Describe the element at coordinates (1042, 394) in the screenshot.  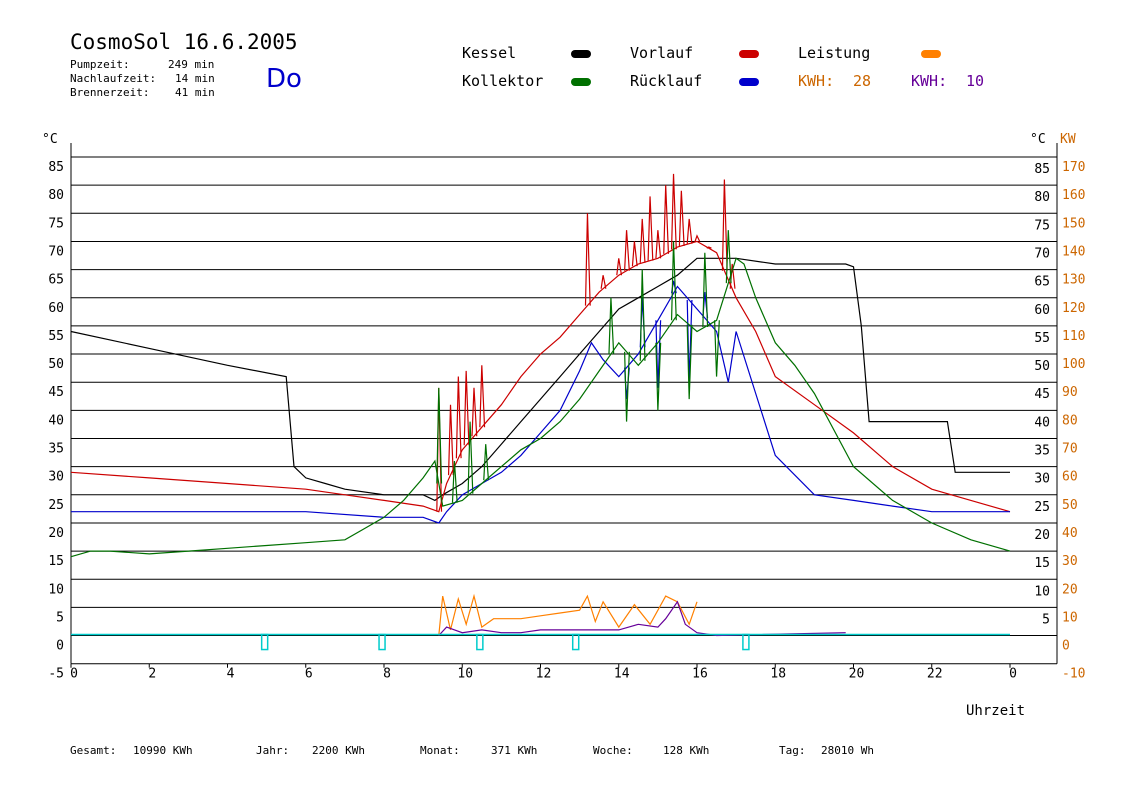
I see `y-tick-right-c: 45` at that location.